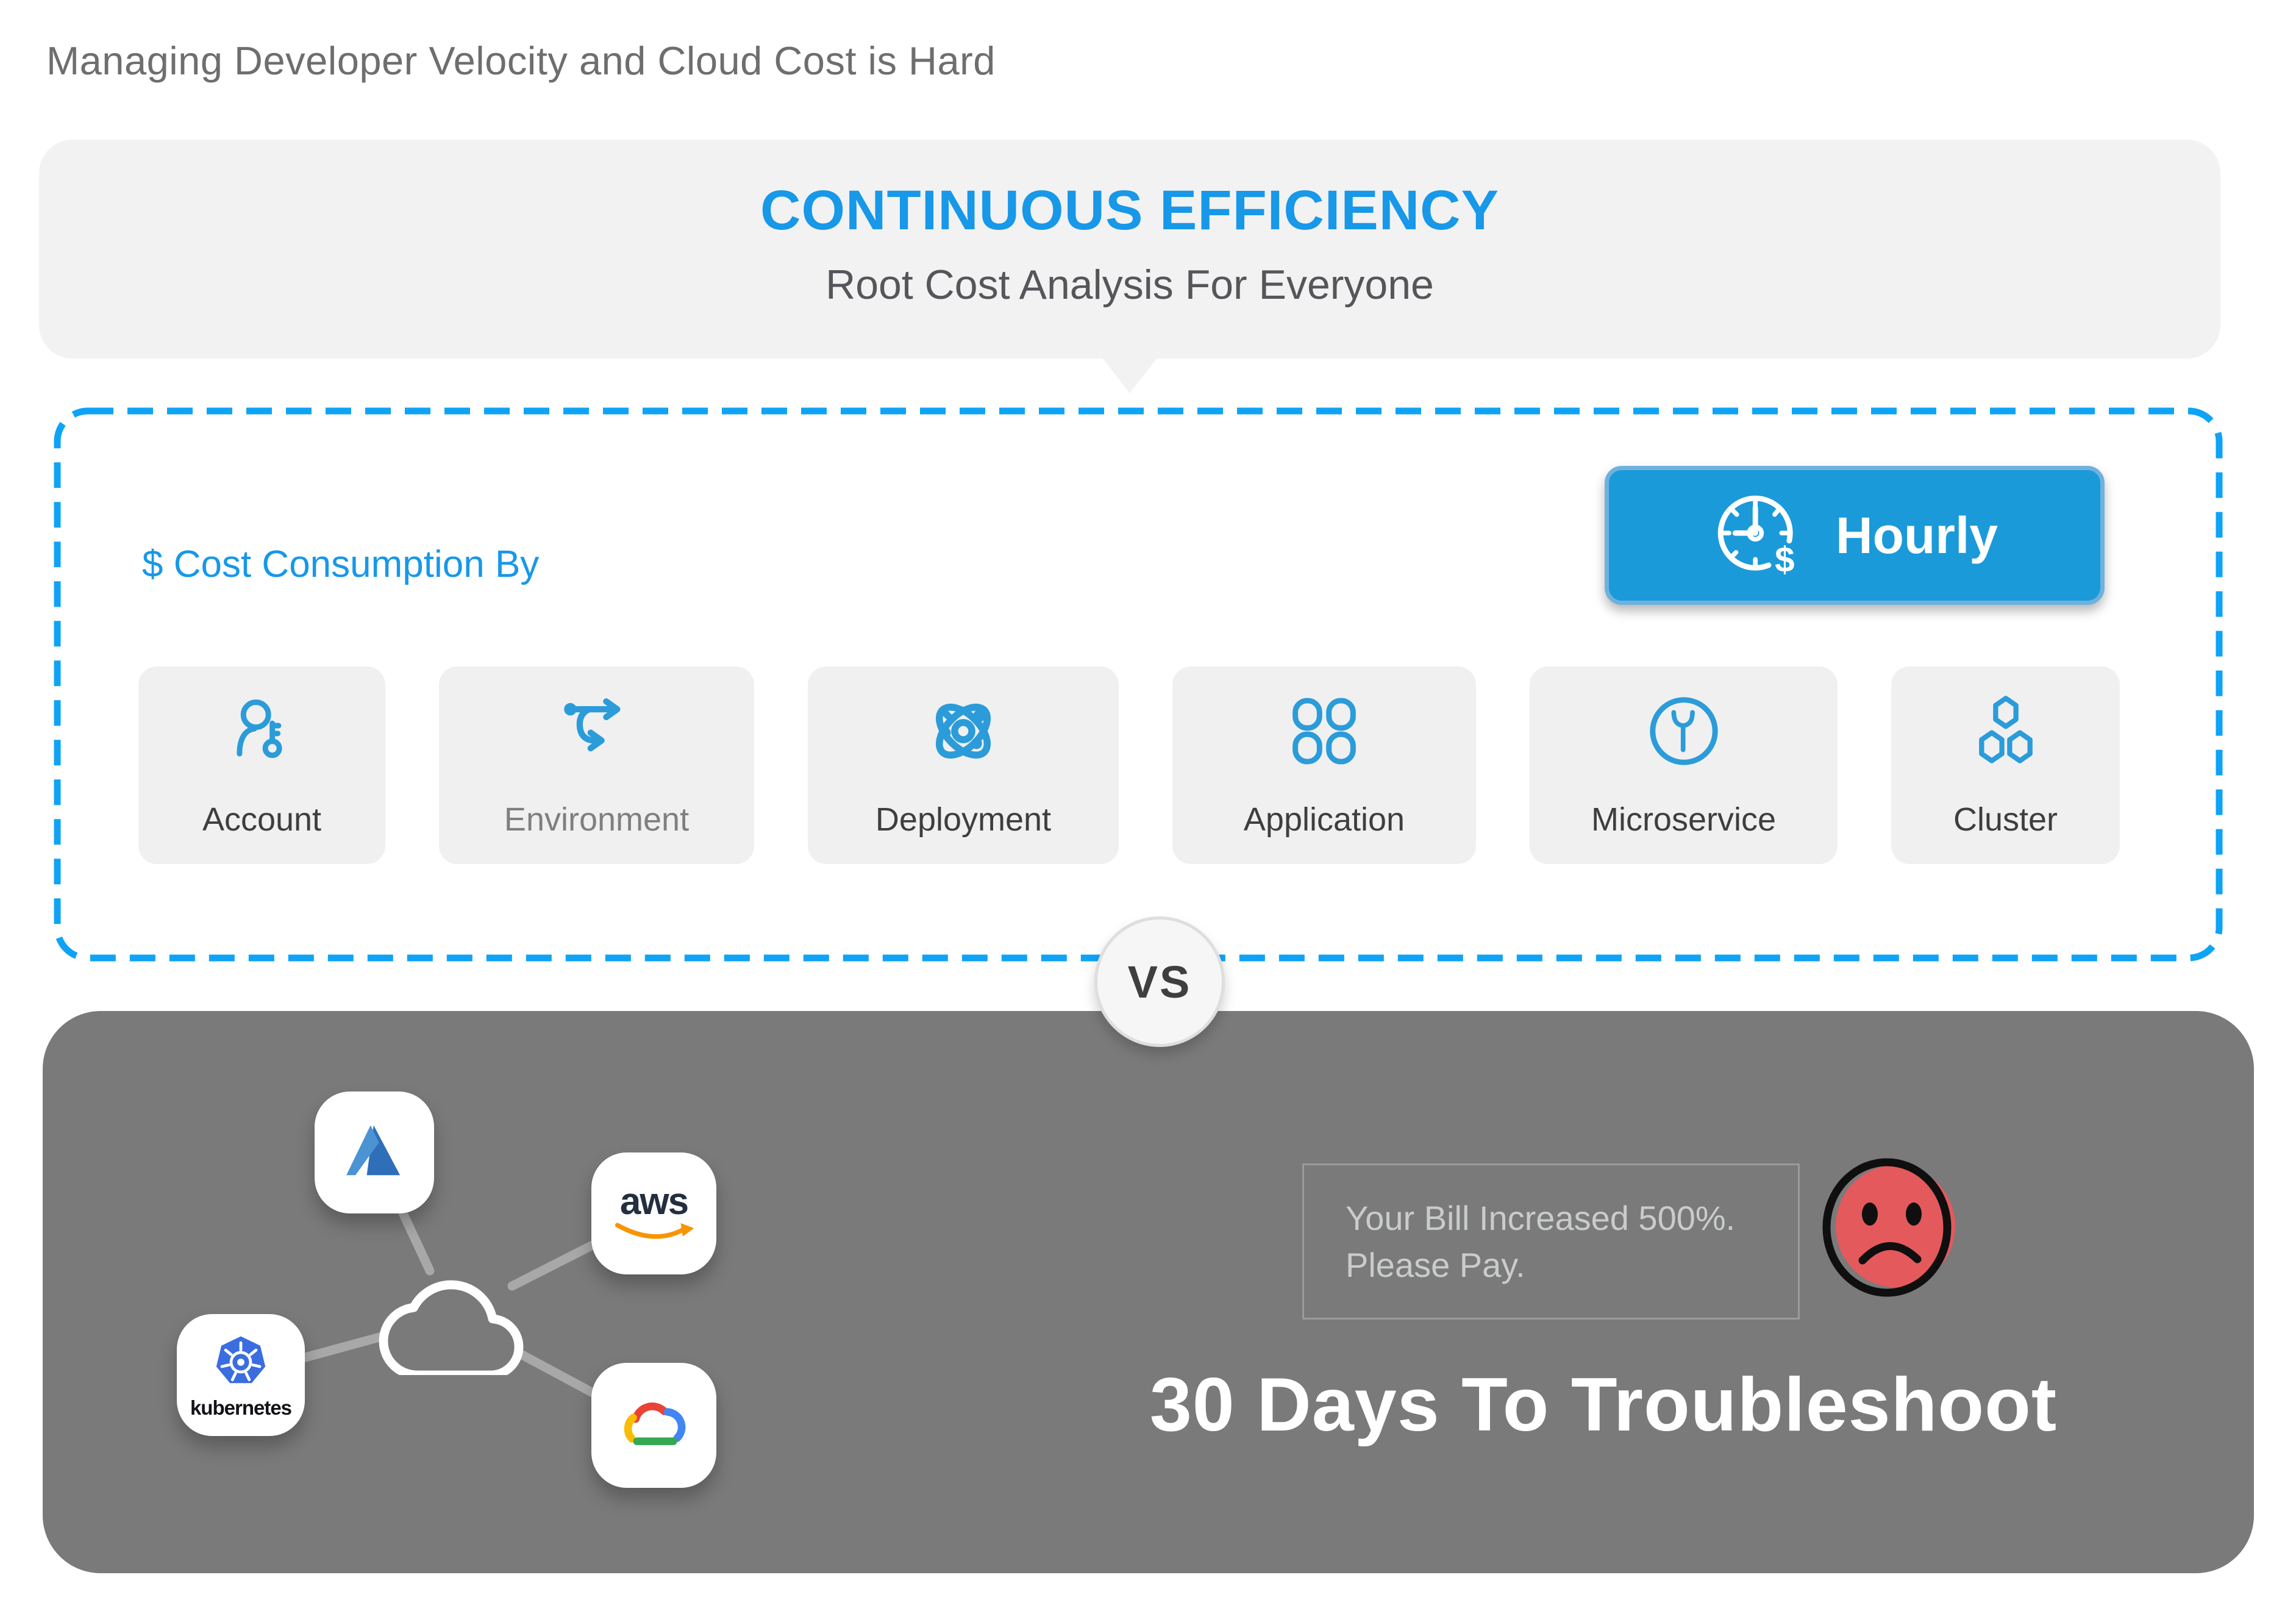 Image resolution: width=2296 pixels, height=1622 pixels. I want to click on aws-smile-arrow-icon, so click(654, 1231).